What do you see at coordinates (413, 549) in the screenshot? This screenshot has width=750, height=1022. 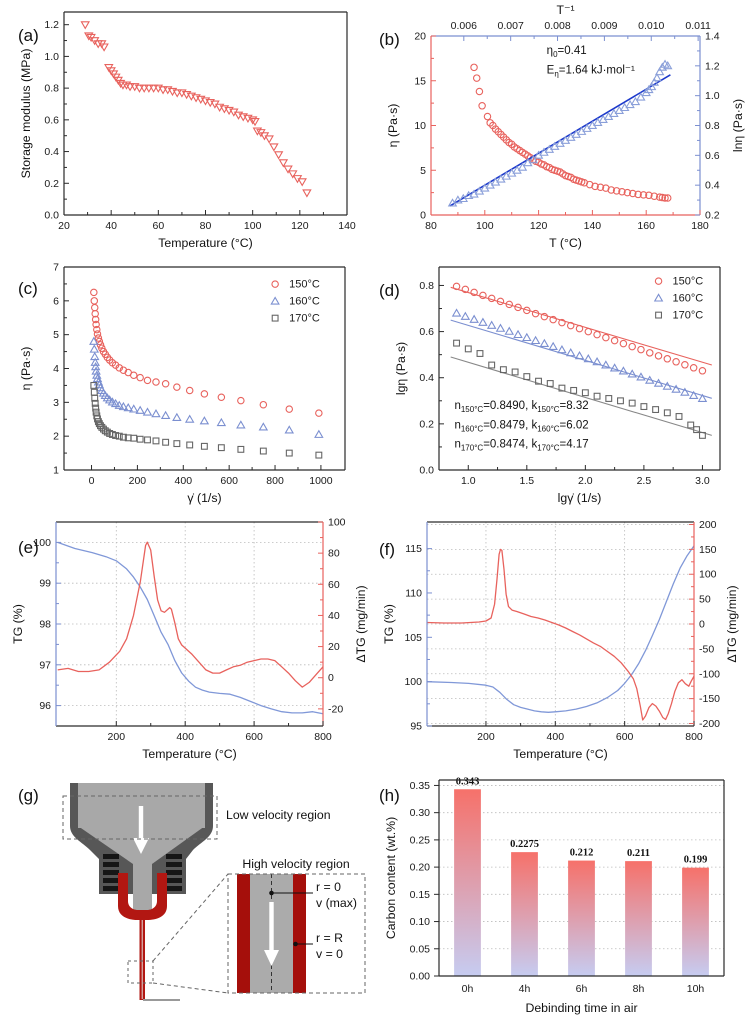 I see `svg-text: 115` at bounding box center [413, 549].